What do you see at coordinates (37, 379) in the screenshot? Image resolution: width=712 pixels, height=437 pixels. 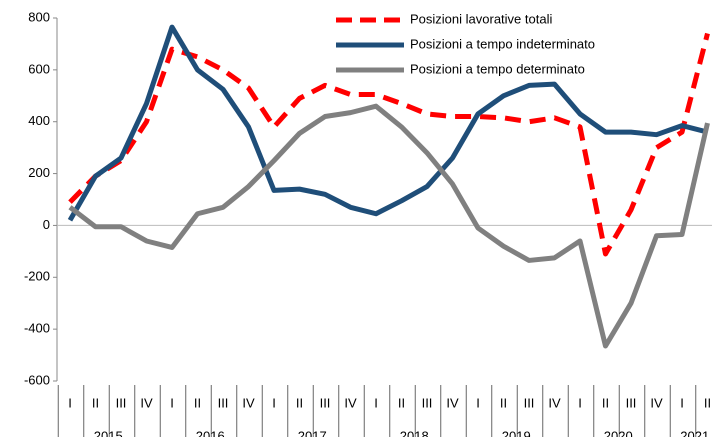 I see `y-tick-label: -600` at bounding box center [37, 379].